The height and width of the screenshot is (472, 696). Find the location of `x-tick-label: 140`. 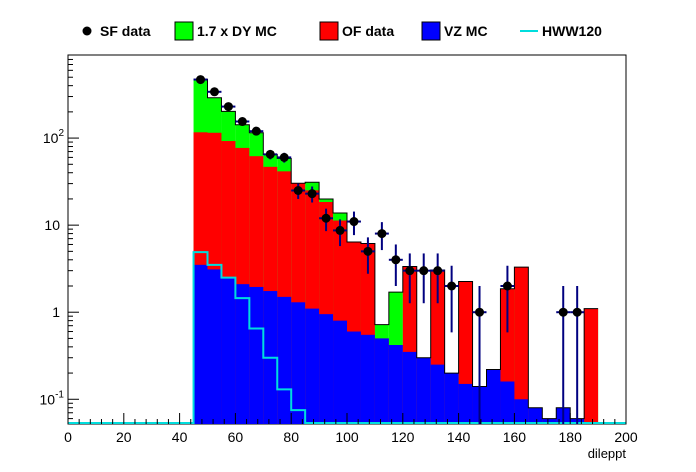

x-tick-label: 140 is located at coordinates (459, 437).